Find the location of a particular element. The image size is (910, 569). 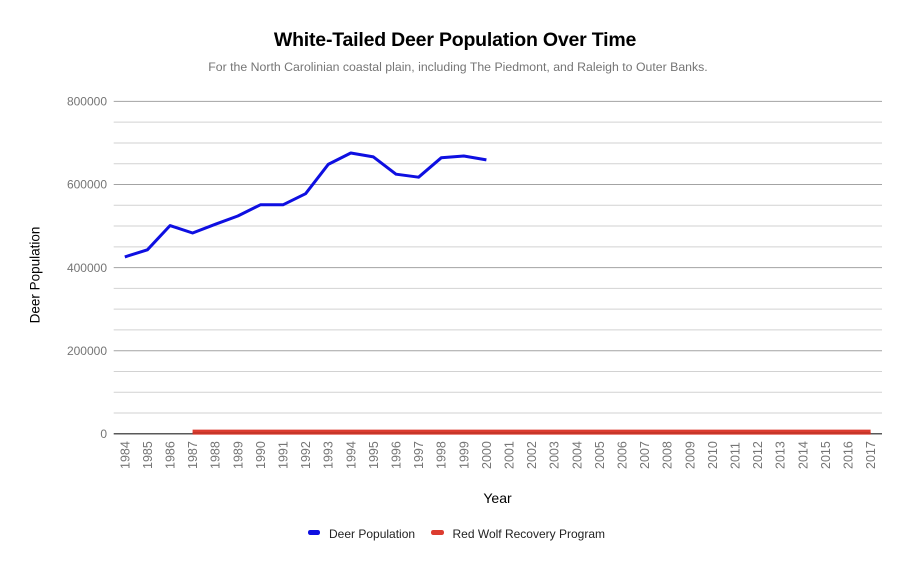

svg-text: 2003 is located at coordinates (555, 455).